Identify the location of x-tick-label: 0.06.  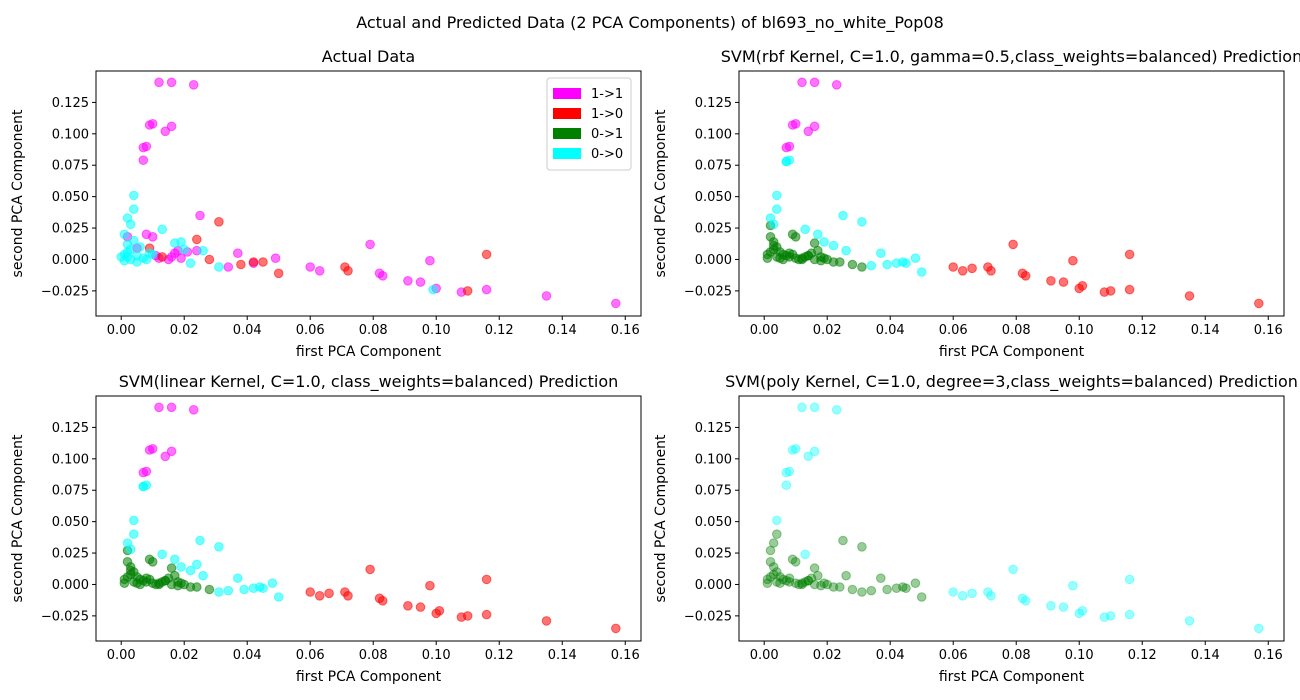
(953, 330).